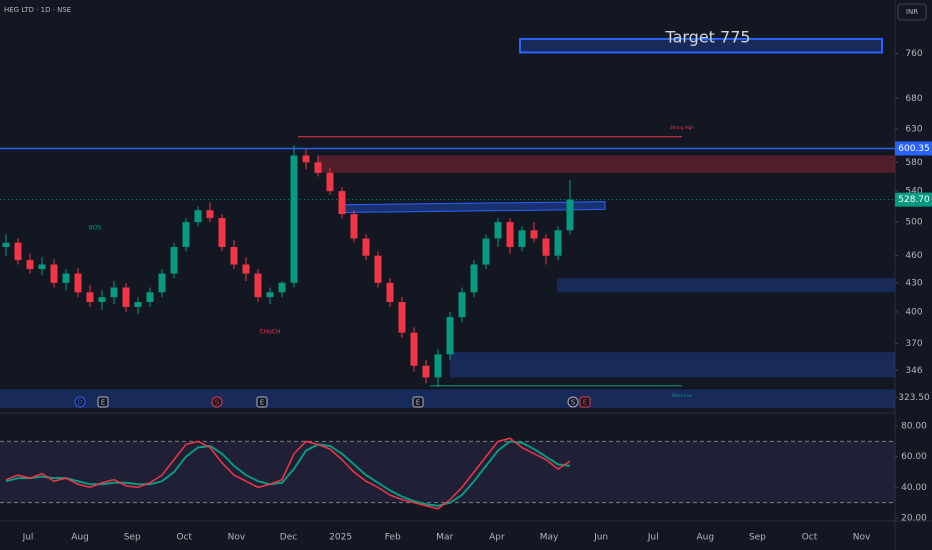  Describe the element at coordinates (913, 192) in the screenshot. I see `y-tick-label: 540` at that location.